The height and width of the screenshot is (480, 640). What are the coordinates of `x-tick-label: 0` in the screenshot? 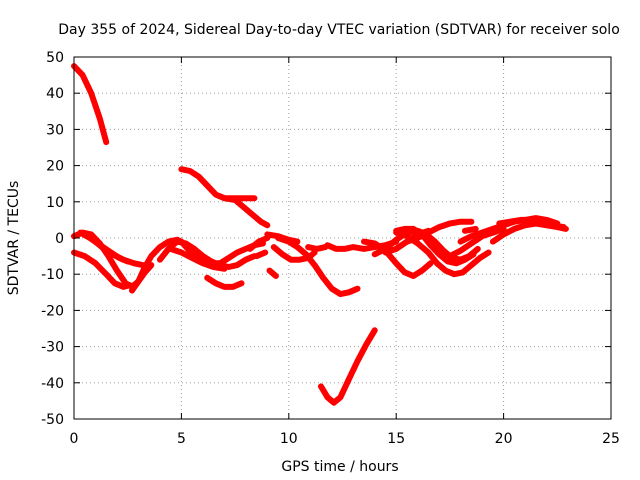 It's located at (74, 439).